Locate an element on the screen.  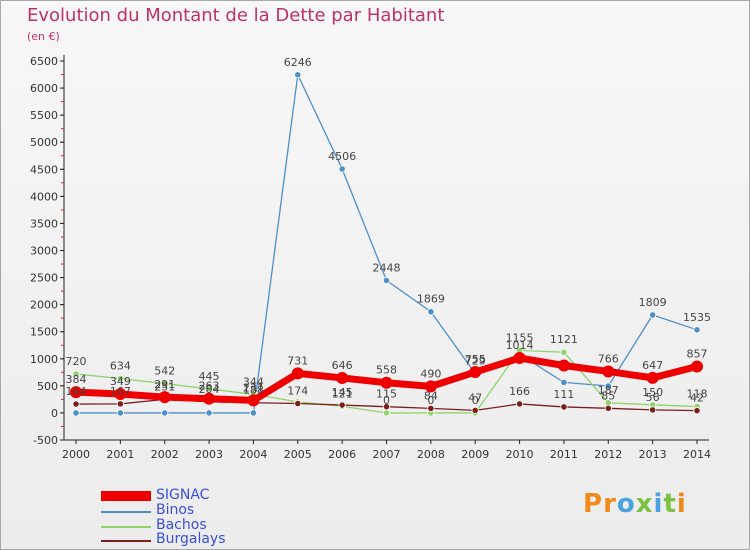
data-label-binos: 1869 is located at coordinates (431, 299).